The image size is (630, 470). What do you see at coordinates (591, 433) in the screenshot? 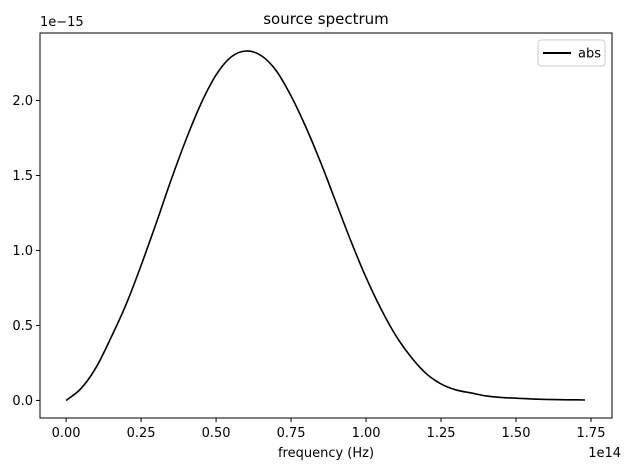
I see `x-tick-label: 1.75` at bounding box center [591, 433].